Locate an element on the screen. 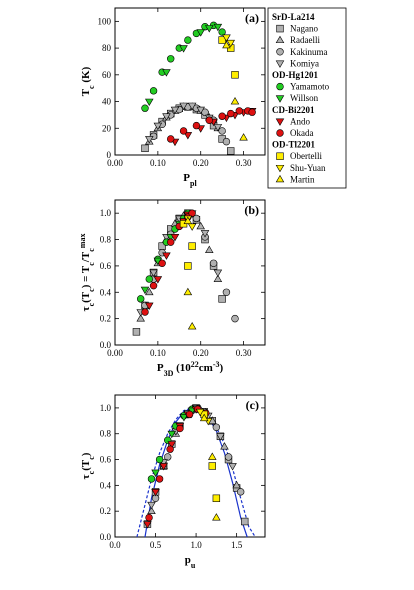  legend-entry: Radaelli is located at coordinates (297, 40).